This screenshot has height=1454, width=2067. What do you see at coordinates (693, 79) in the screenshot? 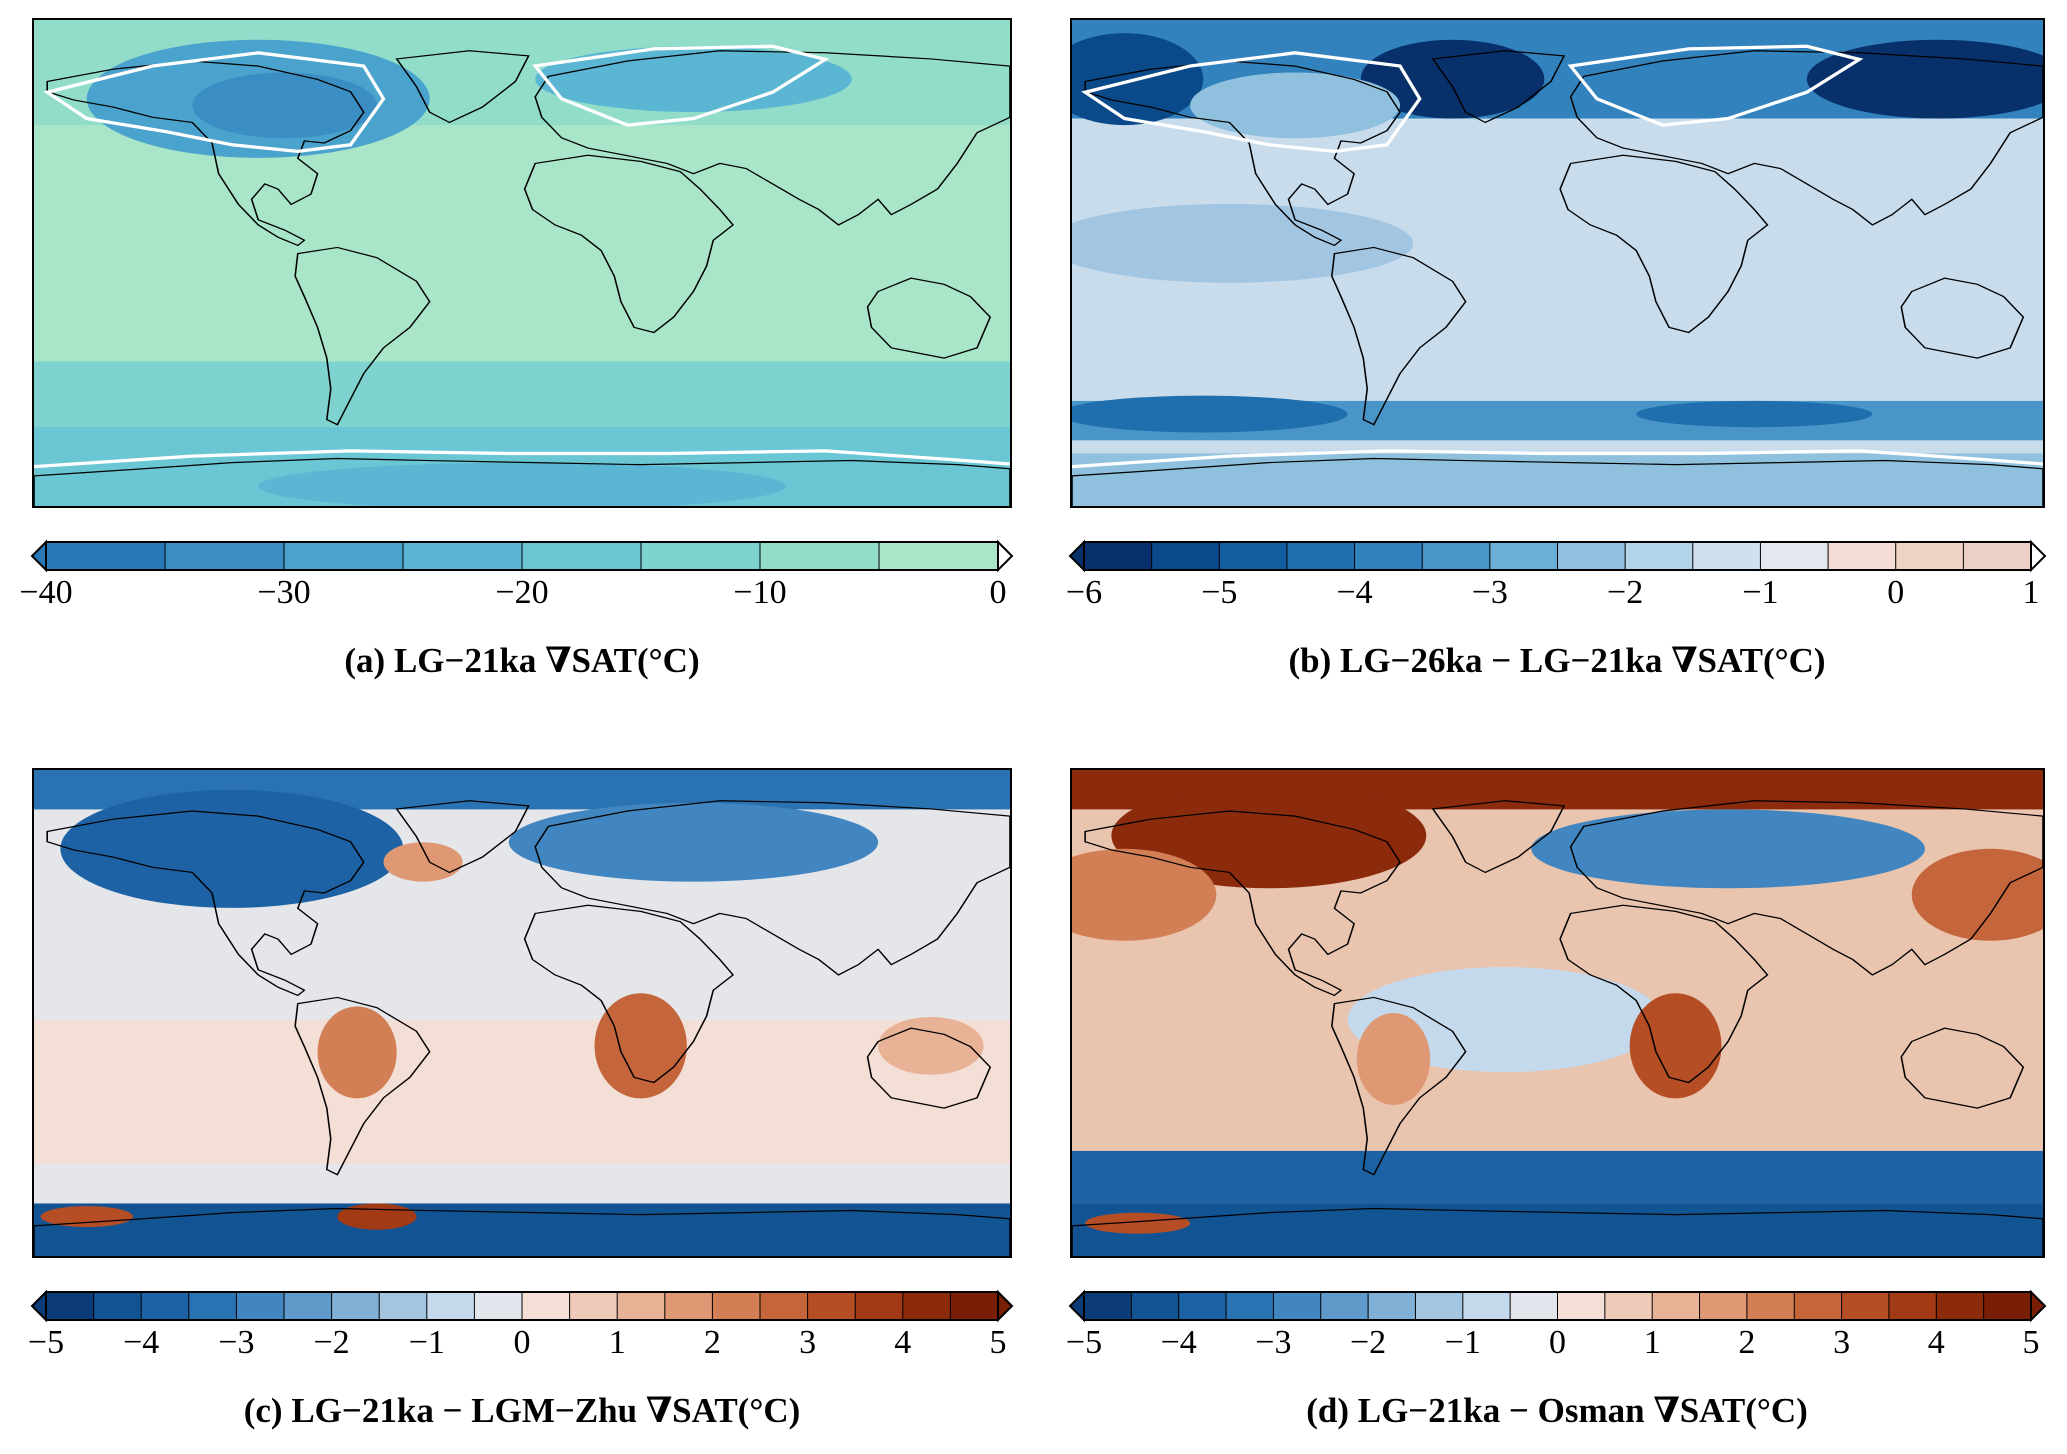
I see `fennoscandian-cold` at bounding box center [693, 79].